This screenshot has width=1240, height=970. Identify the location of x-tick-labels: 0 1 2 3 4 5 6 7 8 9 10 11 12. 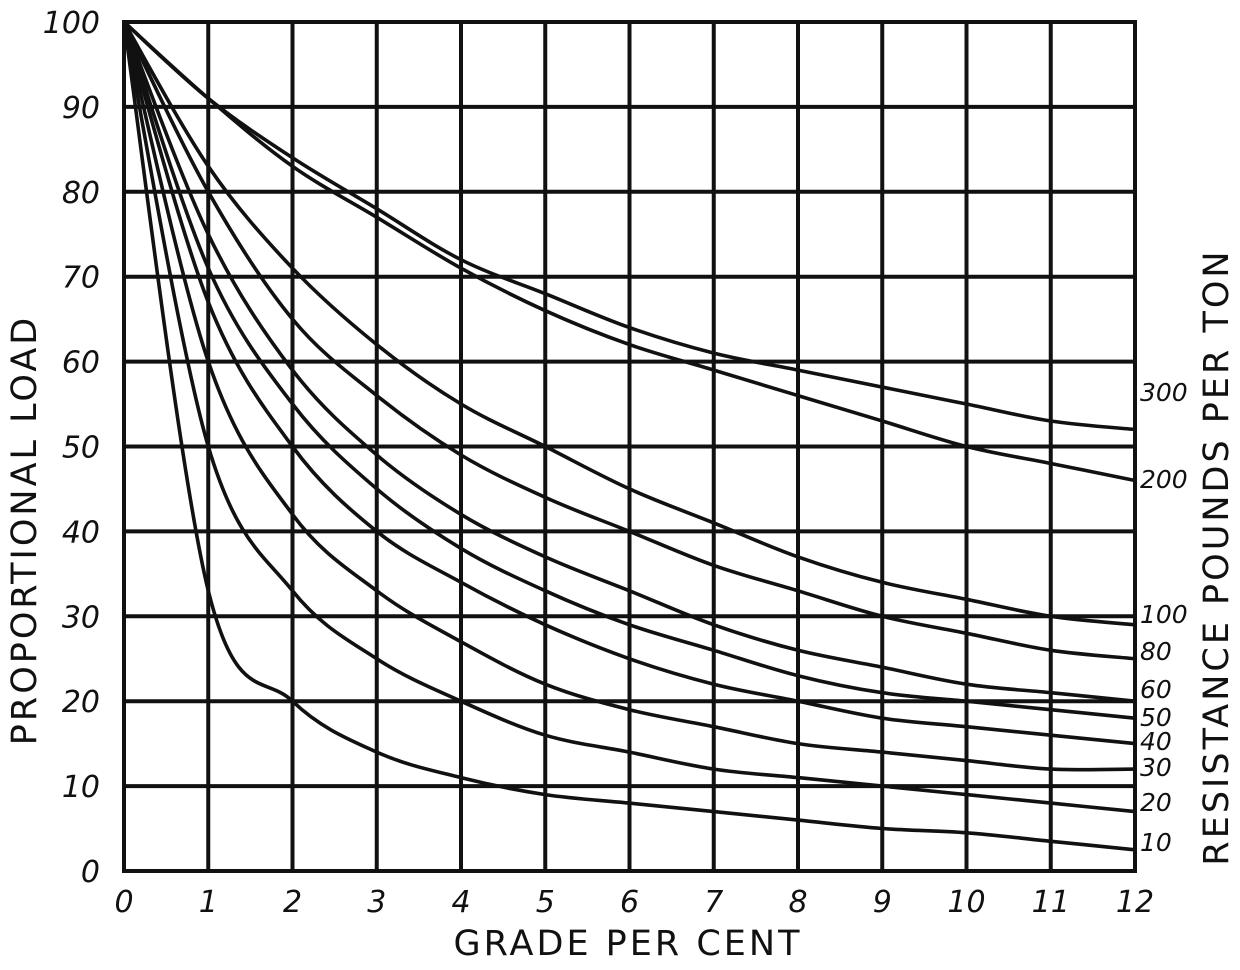
(634, 902).